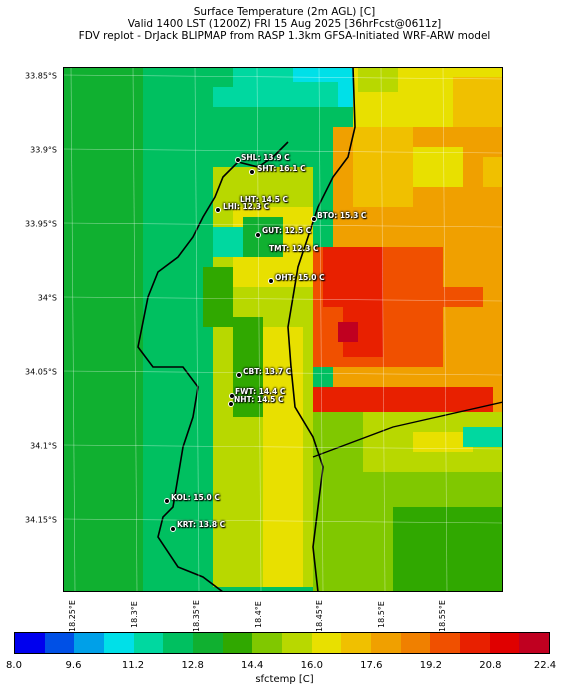 The image size is (569, 692). Describe the element at coordinates (134, 614) in the screenshot. I see `lon-label: 18.3°E` at that location.